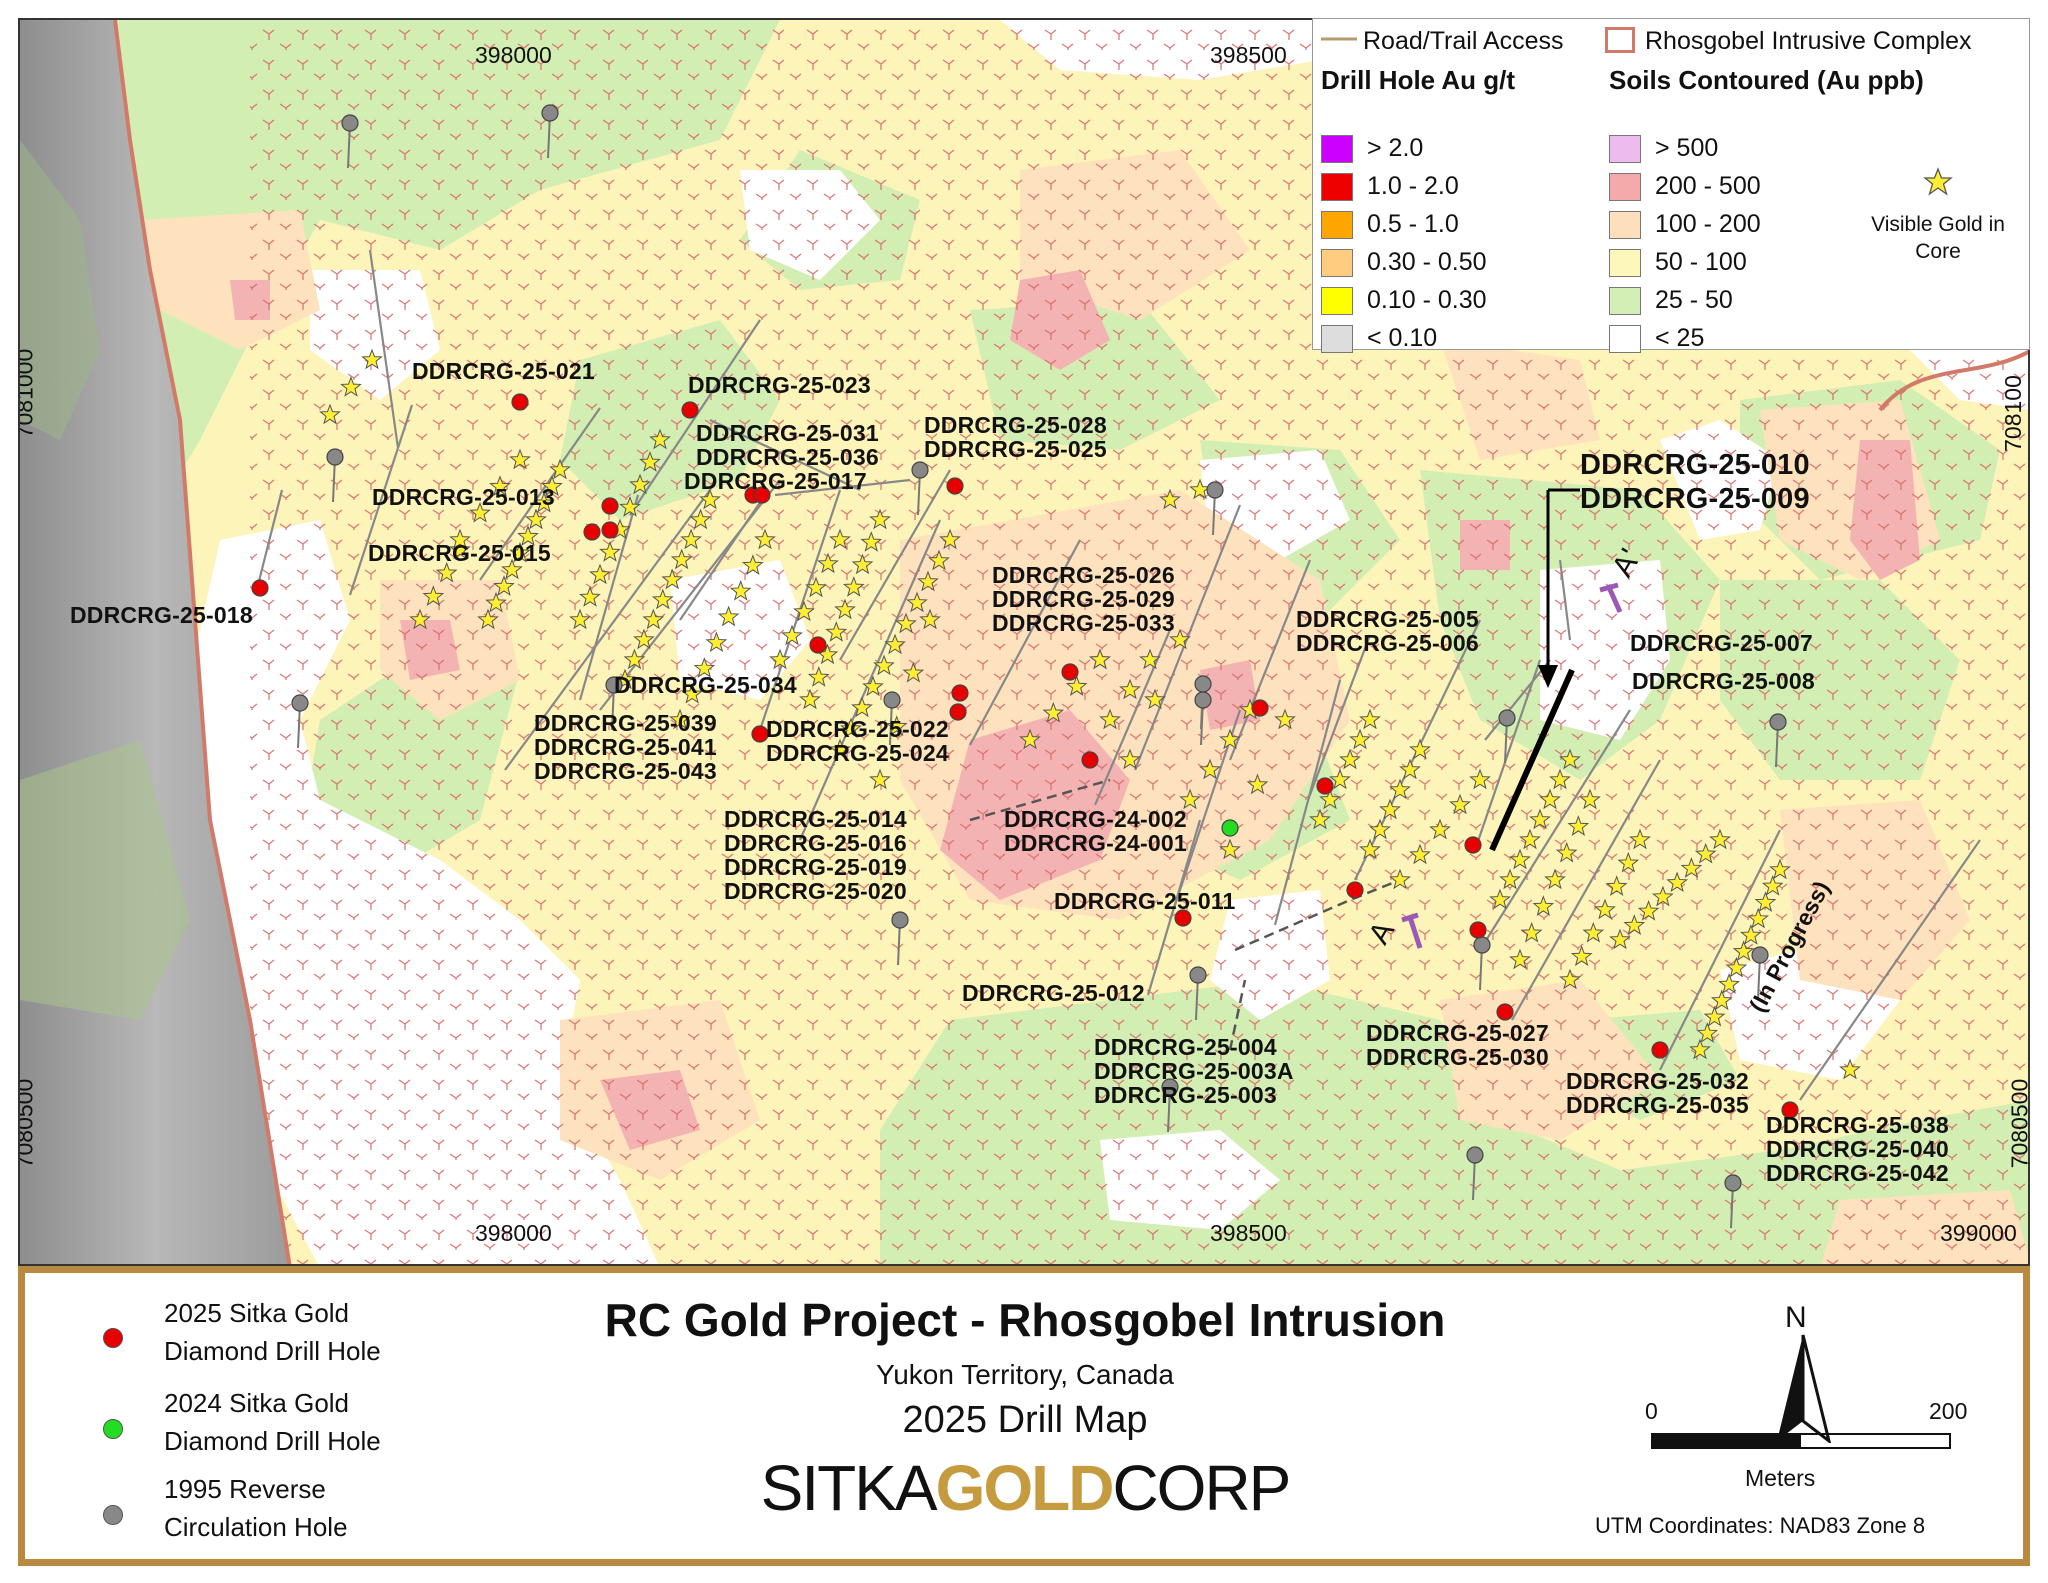 This screenshot has width=2048, height=1583. Describe the element at coordinates (2012, 413) in the screenshot. I see `coord-right-708100: 708100` at that location.